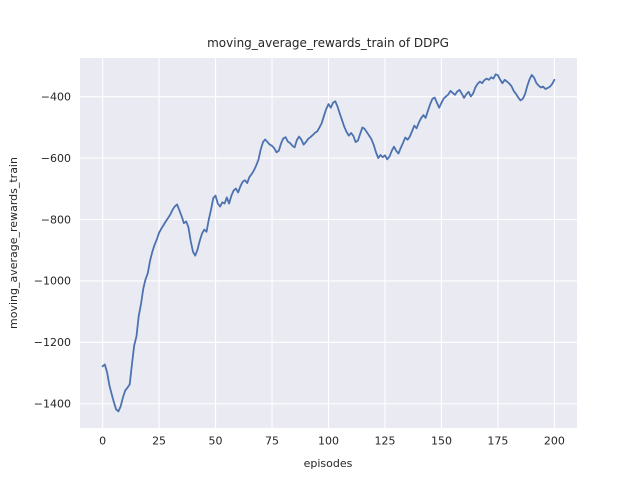  What do you see at coordinates (497, 441) in the screenshot?
I see `x-tick-label: 175` at bounding box center [497, 441].